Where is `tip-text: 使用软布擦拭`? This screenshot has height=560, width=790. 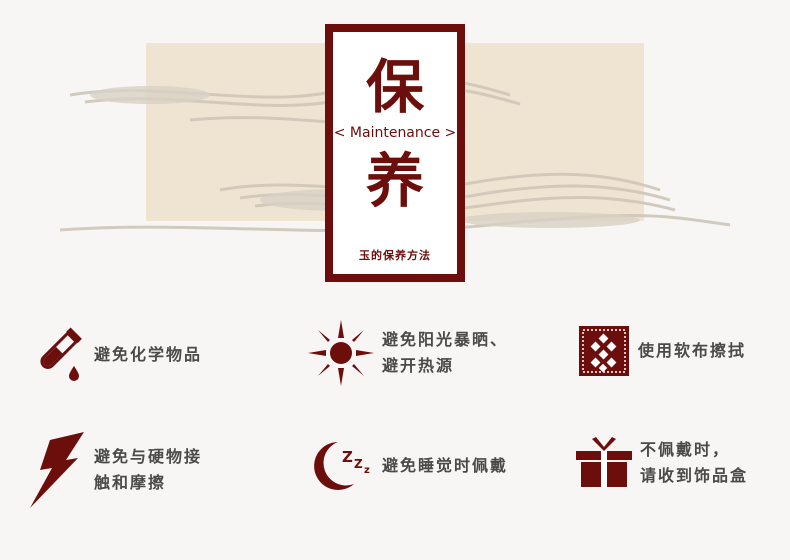
tip-text: 使用软布擦拭 is located at coordinates (692, 350).